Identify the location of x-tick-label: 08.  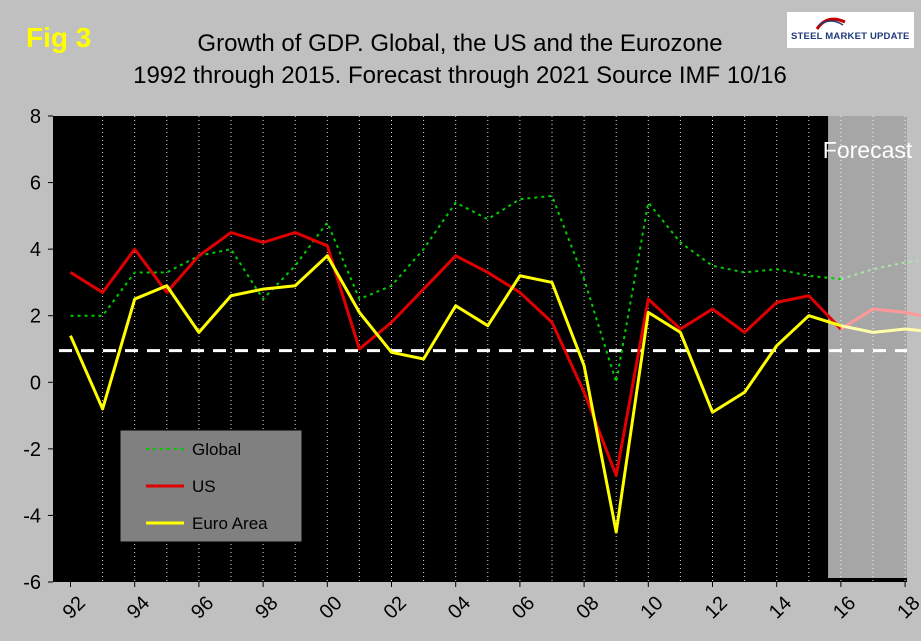
(587, 607).